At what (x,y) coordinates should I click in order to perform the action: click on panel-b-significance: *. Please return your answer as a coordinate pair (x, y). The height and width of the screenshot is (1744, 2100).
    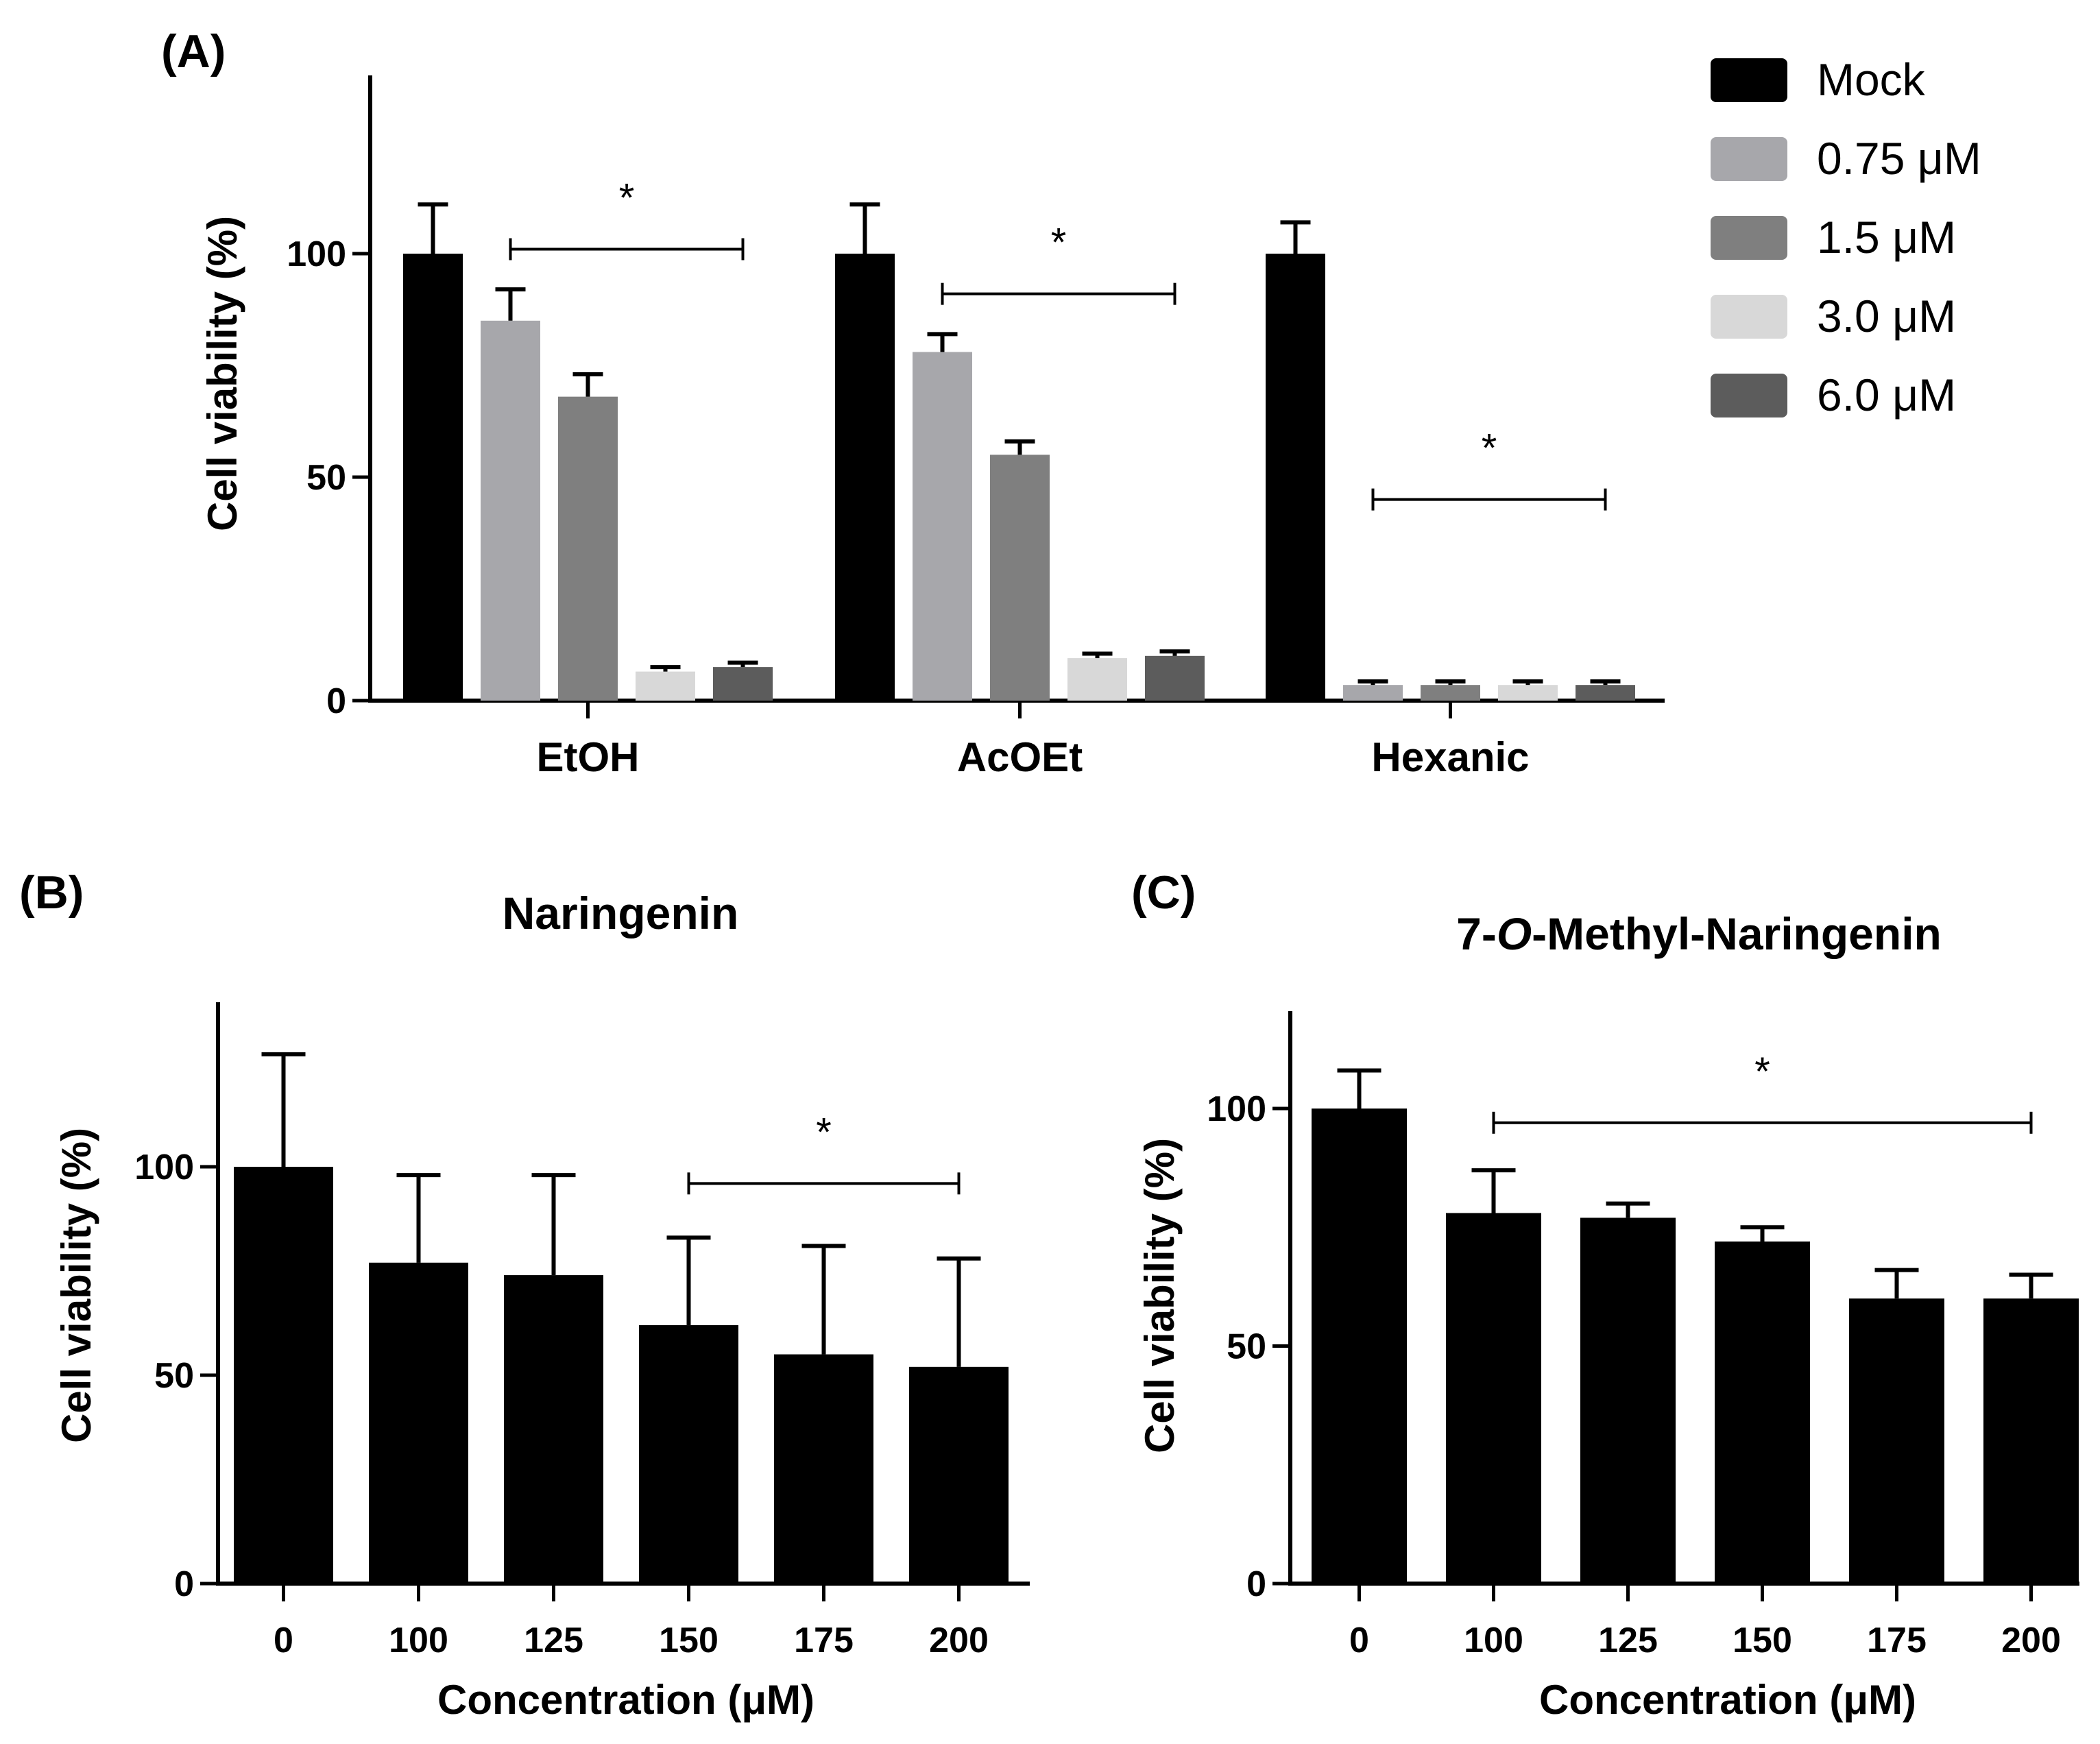
    Looking at the image, I should click on (824, 1152).